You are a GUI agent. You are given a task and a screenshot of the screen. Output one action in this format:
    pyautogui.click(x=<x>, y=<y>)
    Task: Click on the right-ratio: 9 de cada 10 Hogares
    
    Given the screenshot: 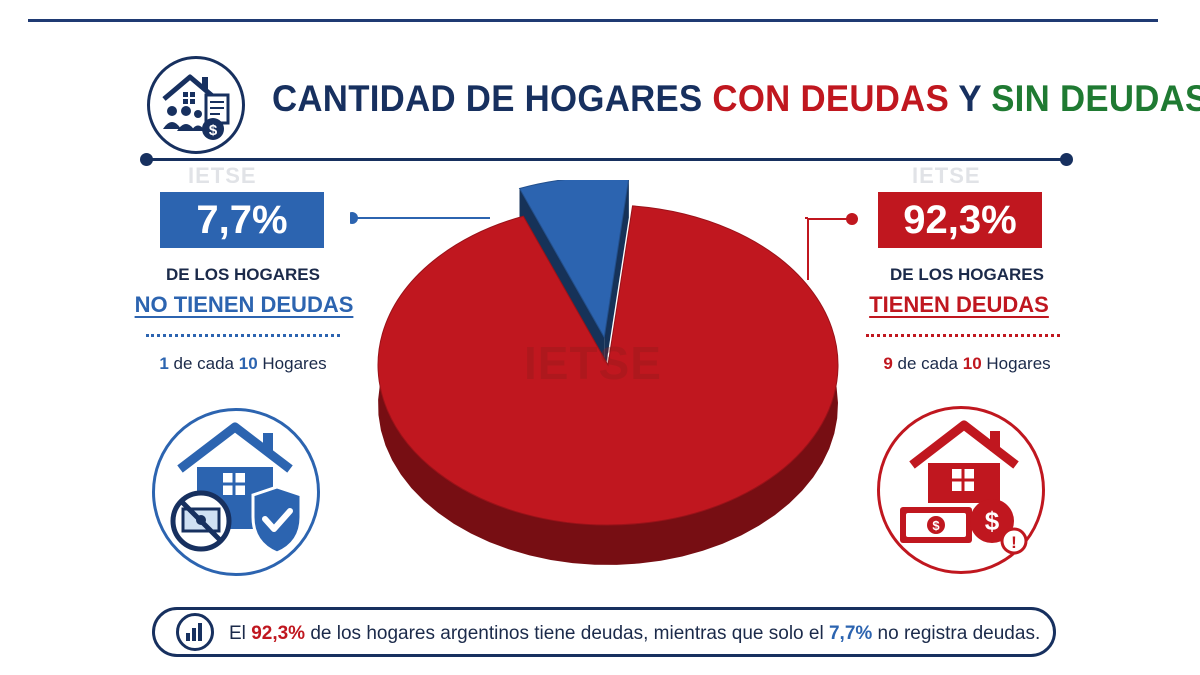 What is the action you would take?
    pyautogui.click(x=967, y=364)
    